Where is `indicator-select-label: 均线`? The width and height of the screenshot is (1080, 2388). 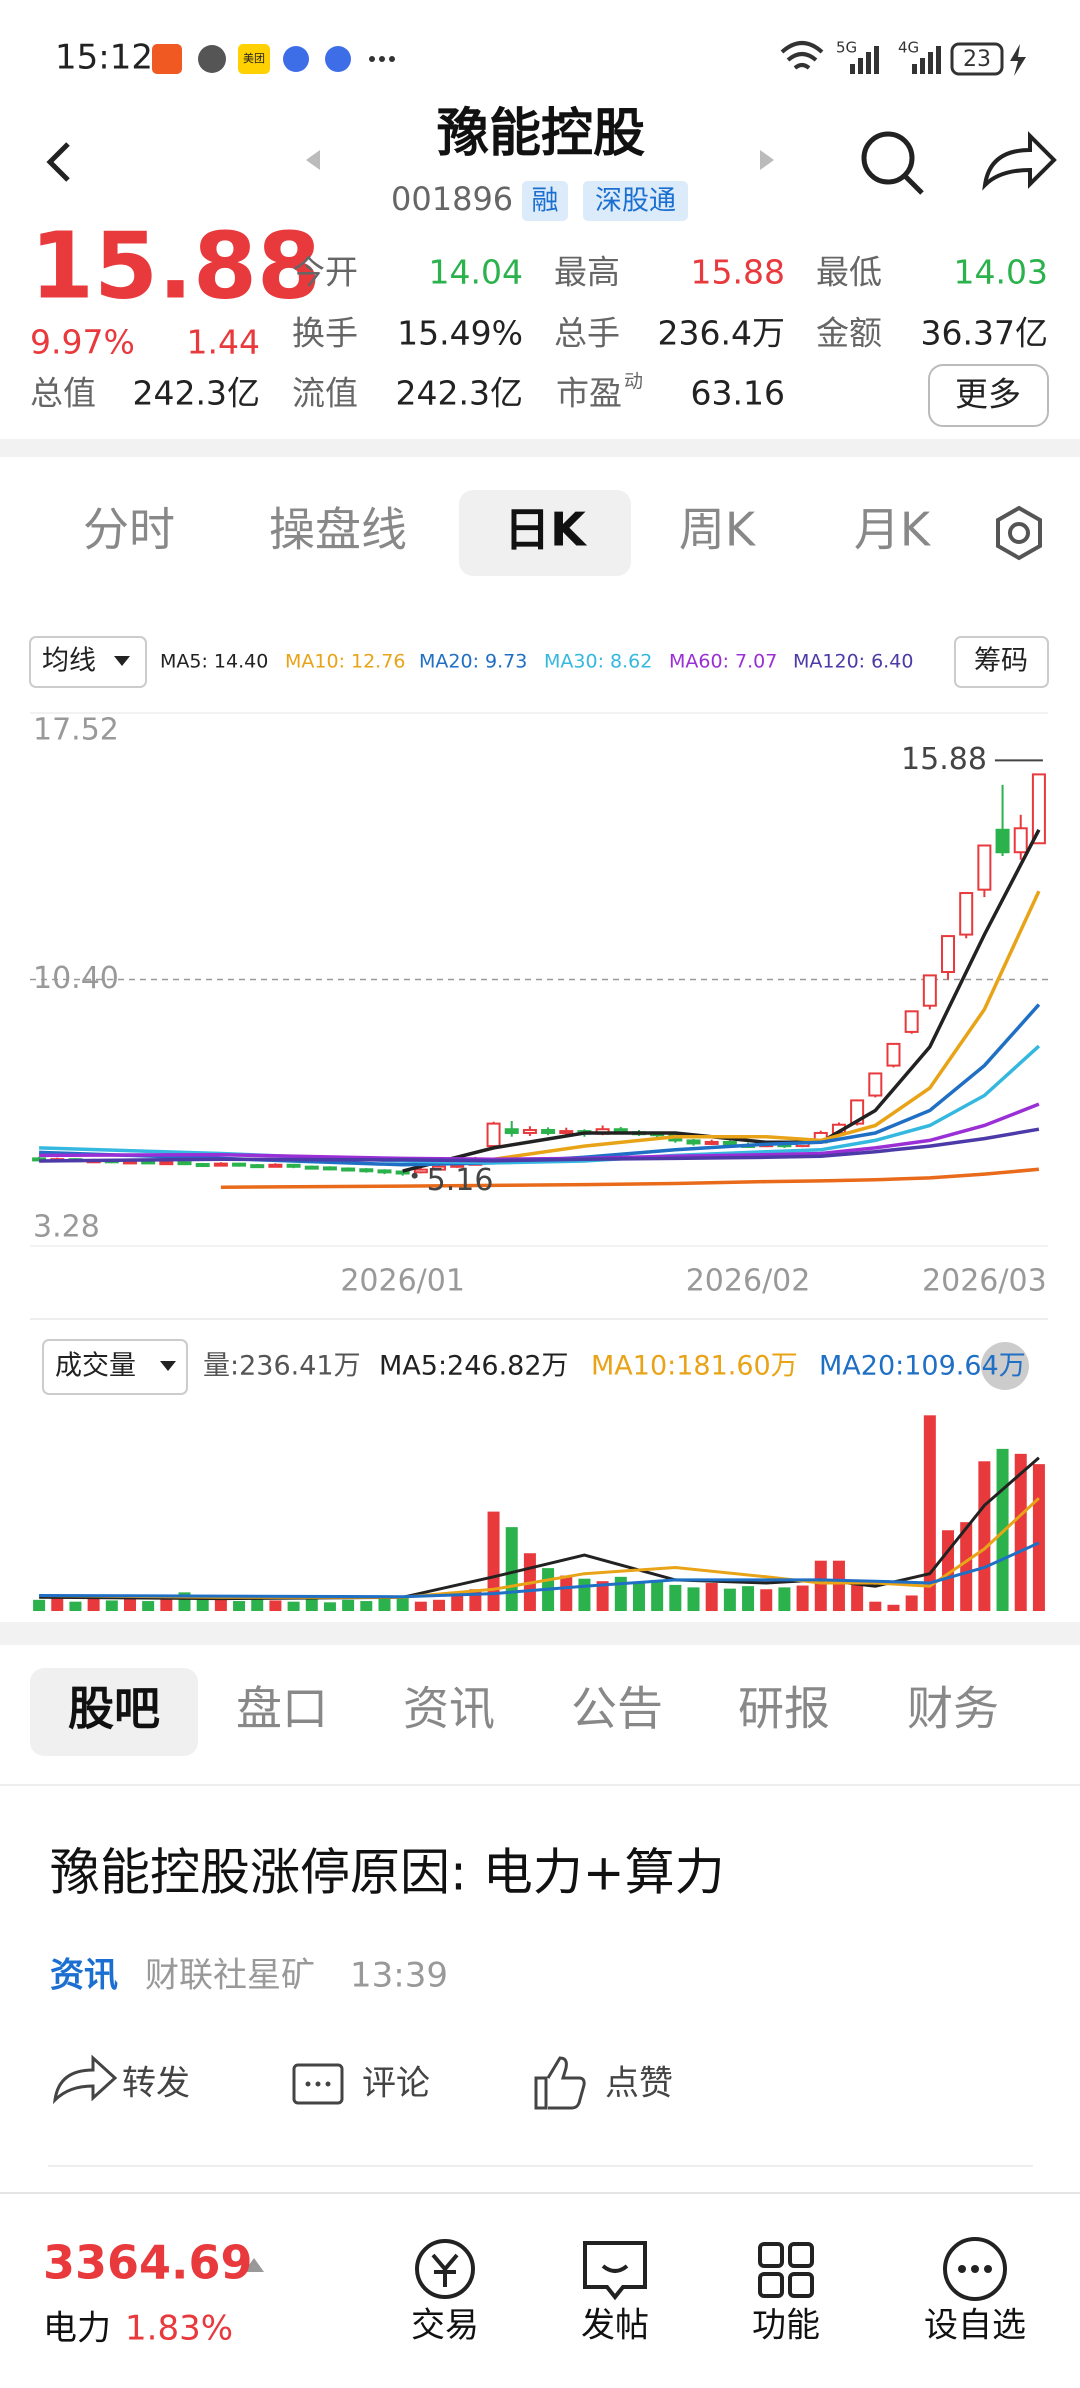
indicator-select-label: 均线 is located at coordinates (69, 661).